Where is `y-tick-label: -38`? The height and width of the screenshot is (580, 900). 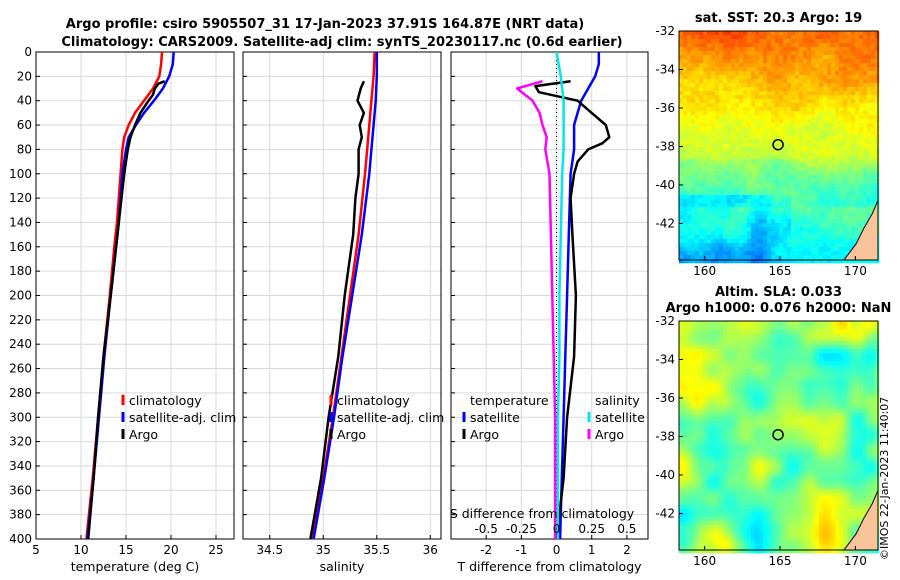 y-tick-label: -38 is located at coordinates (665, 146).